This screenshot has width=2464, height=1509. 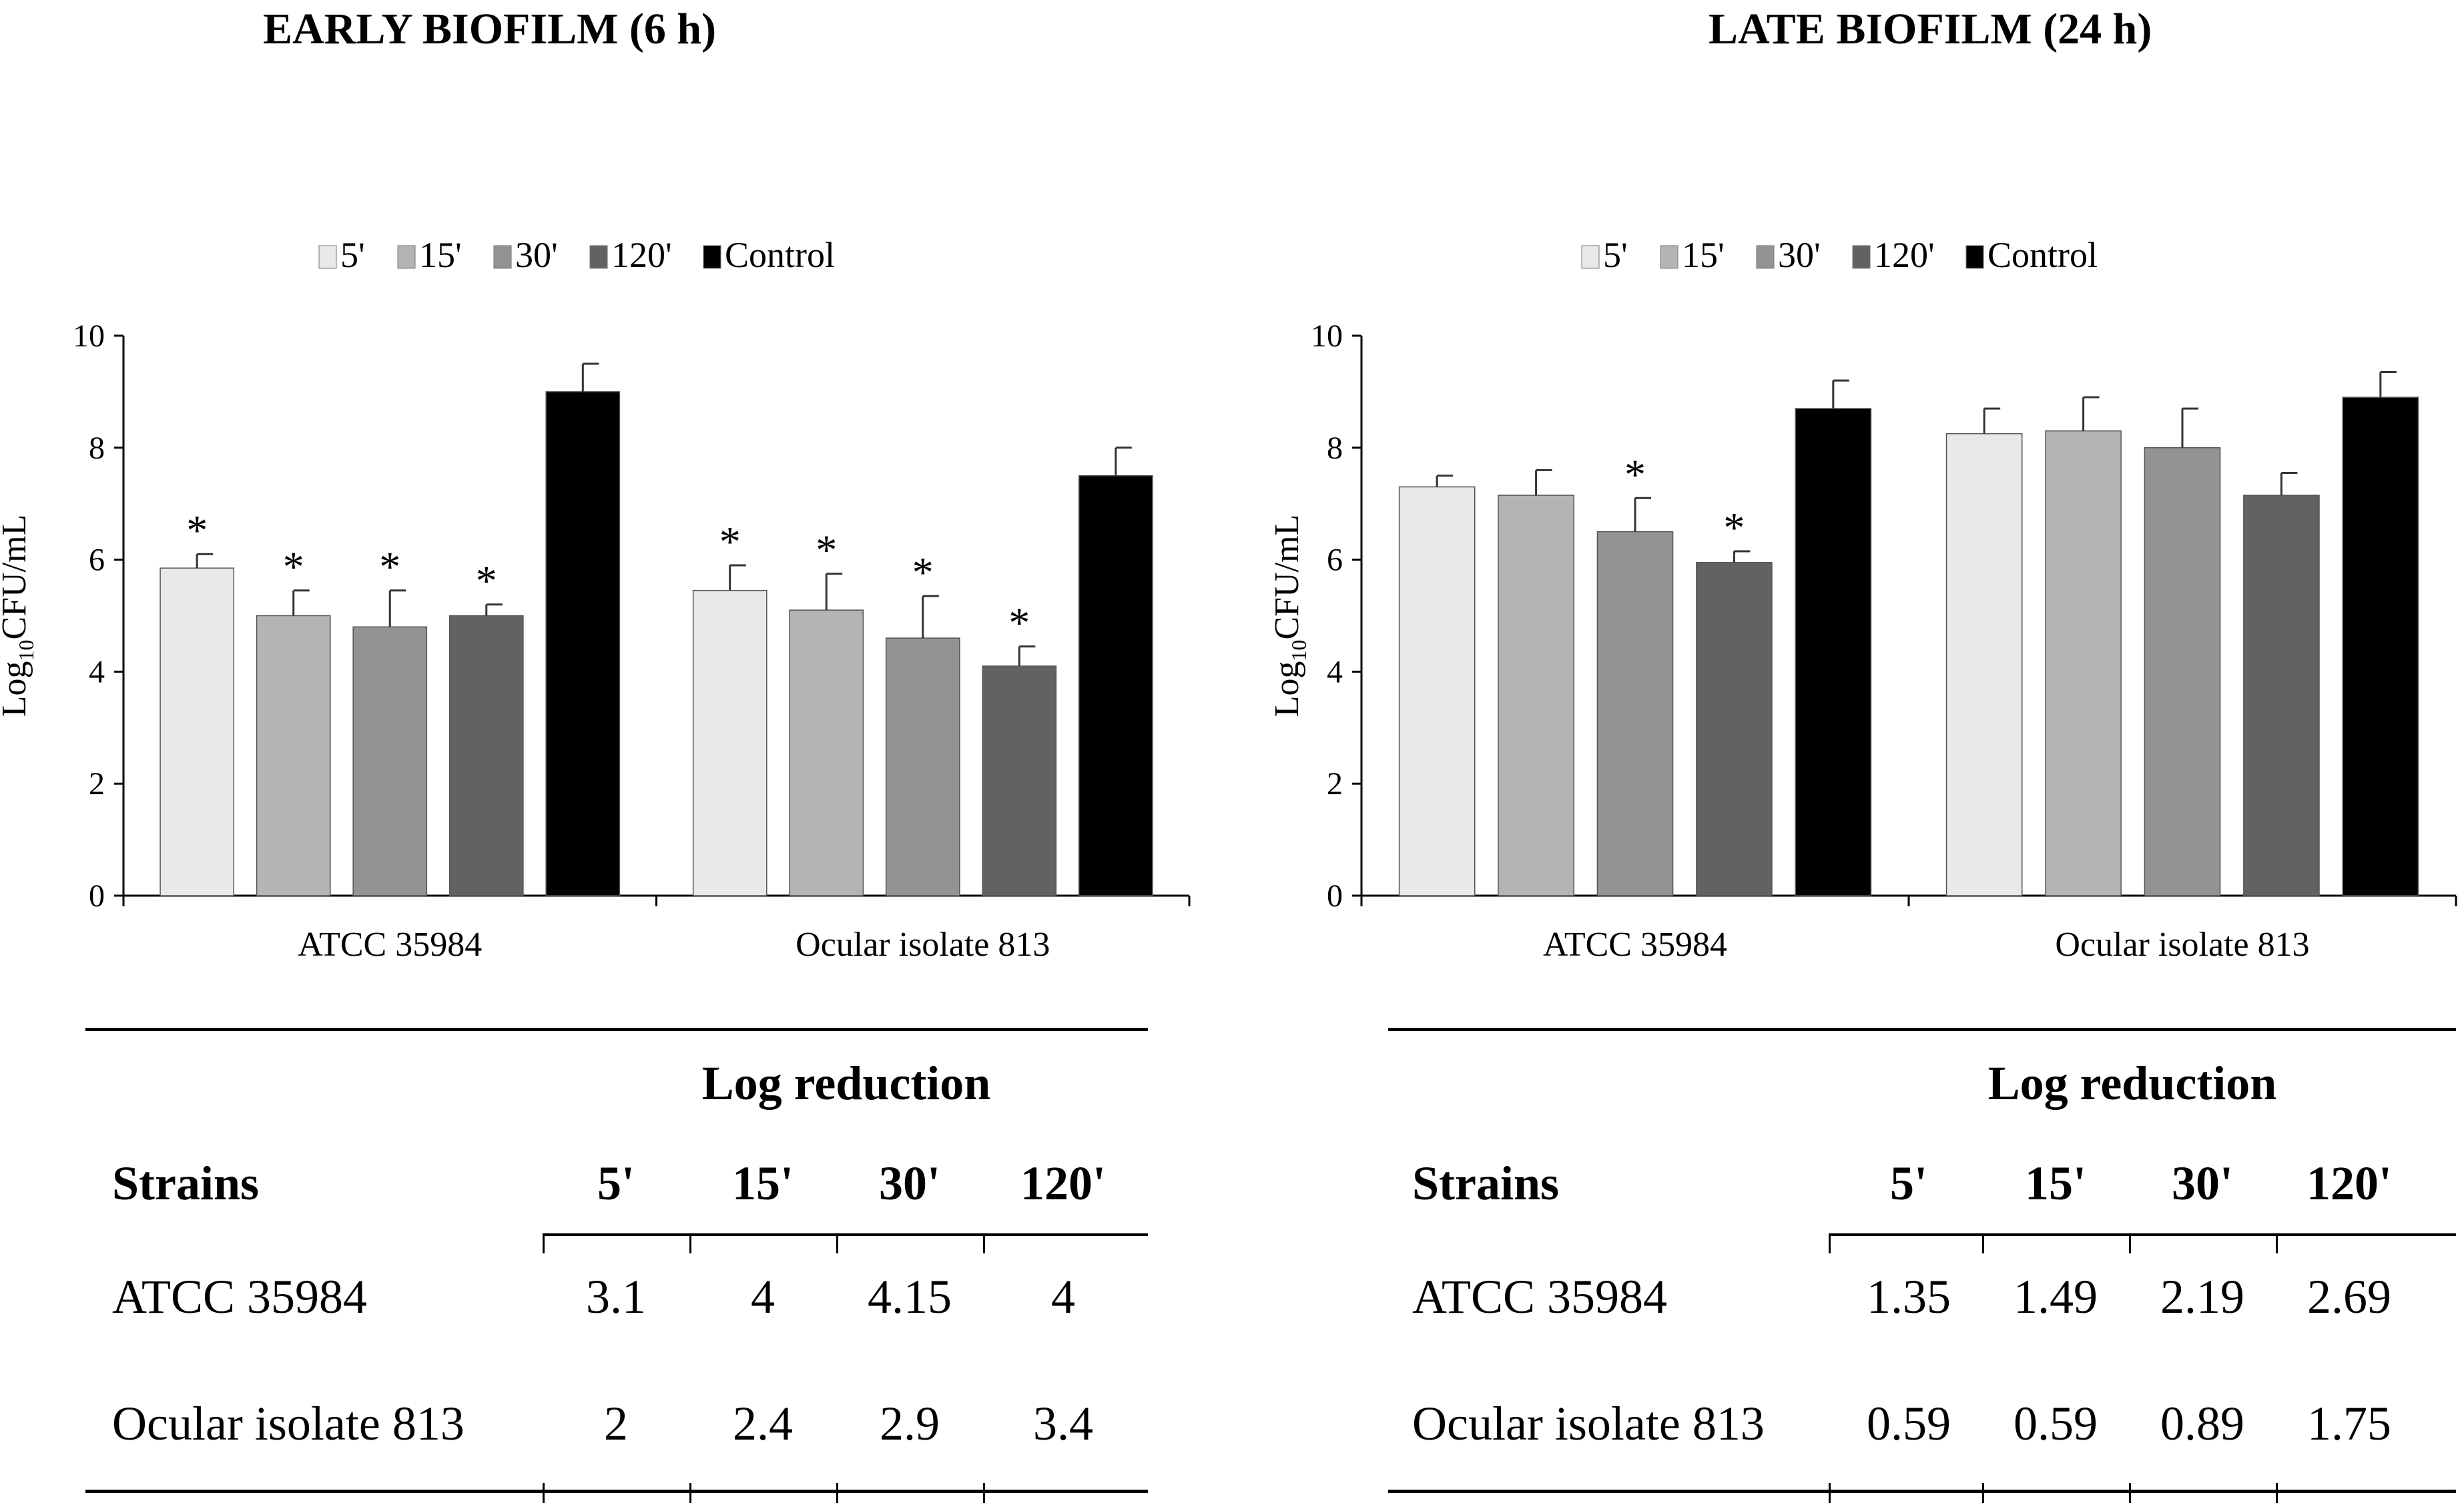 What do you see at coordinates (616, 1296) in the screenshot?
I see `cell-value: 3.1` at bounding box center [616, 1296].